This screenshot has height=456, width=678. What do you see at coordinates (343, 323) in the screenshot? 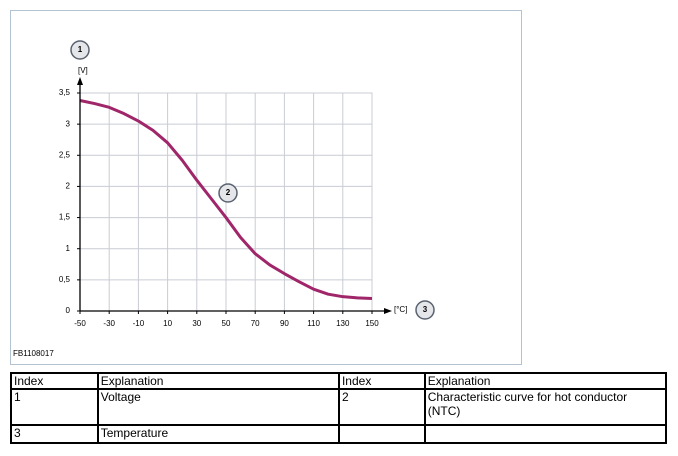
I see `x-tick-label: 130` at bounding box center [343, 323].